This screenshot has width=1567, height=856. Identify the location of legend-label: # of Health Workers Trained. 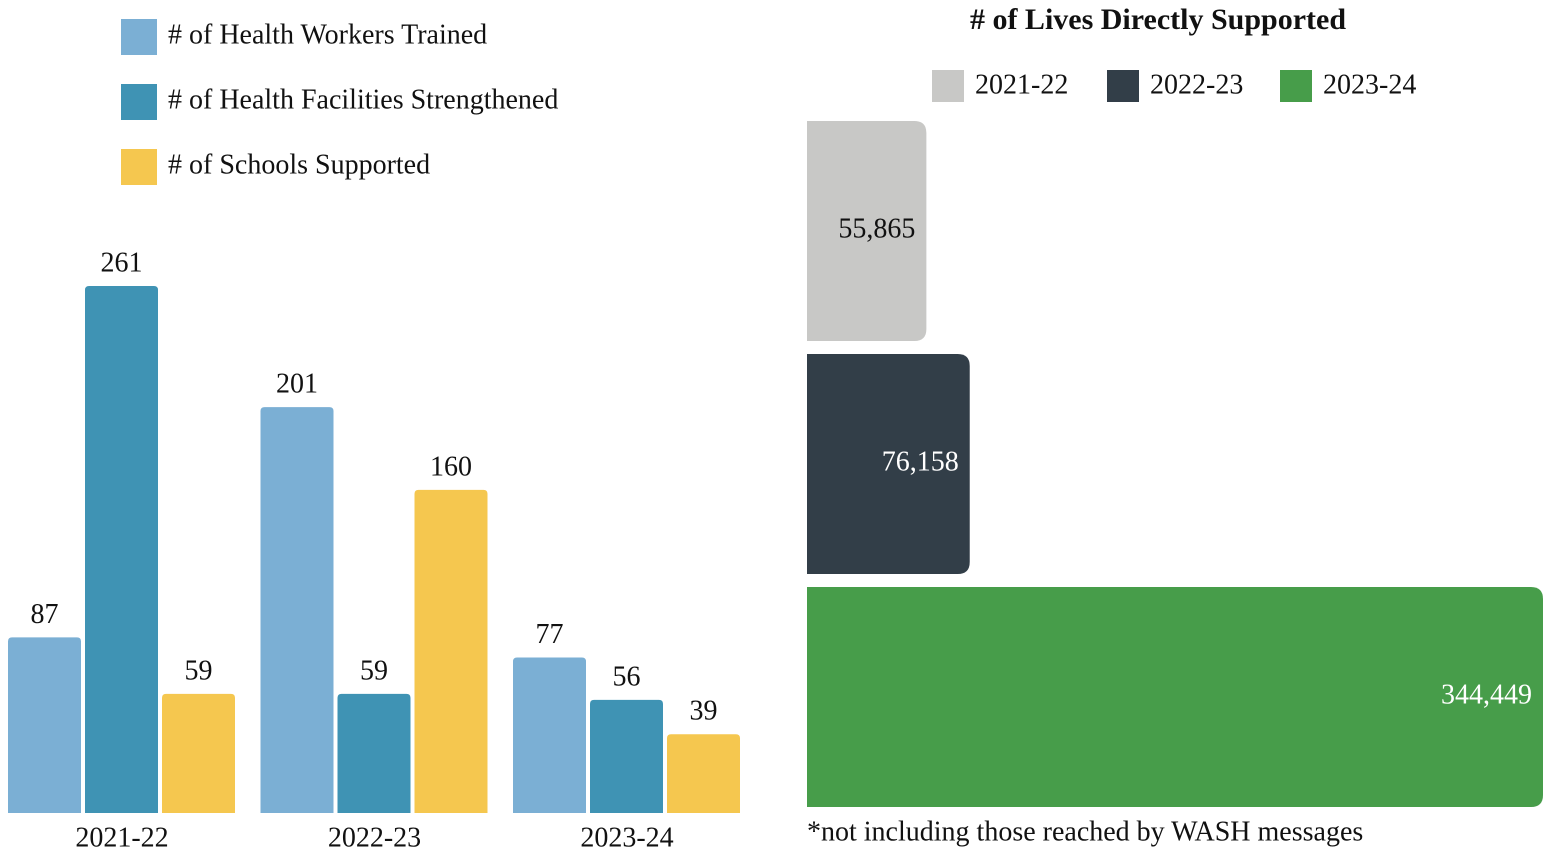
(327, 34).